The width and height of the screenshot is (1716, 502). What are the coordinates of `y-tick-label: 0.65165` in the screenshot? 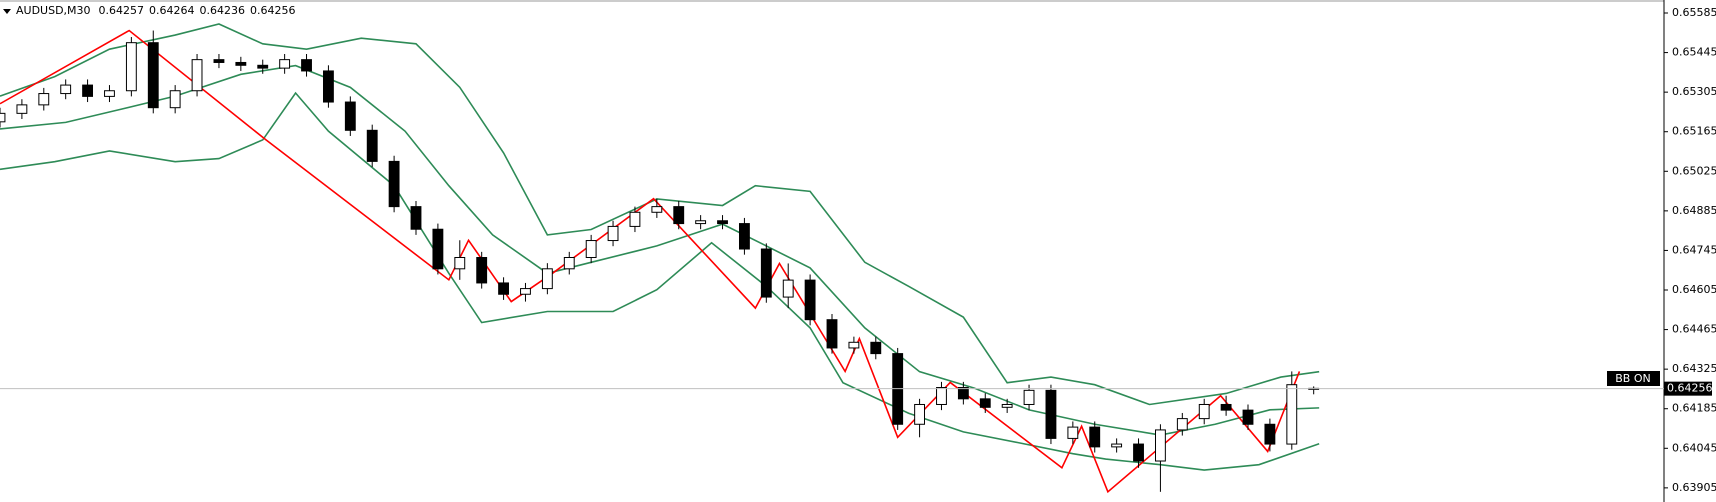 It's located at (1694, 131).